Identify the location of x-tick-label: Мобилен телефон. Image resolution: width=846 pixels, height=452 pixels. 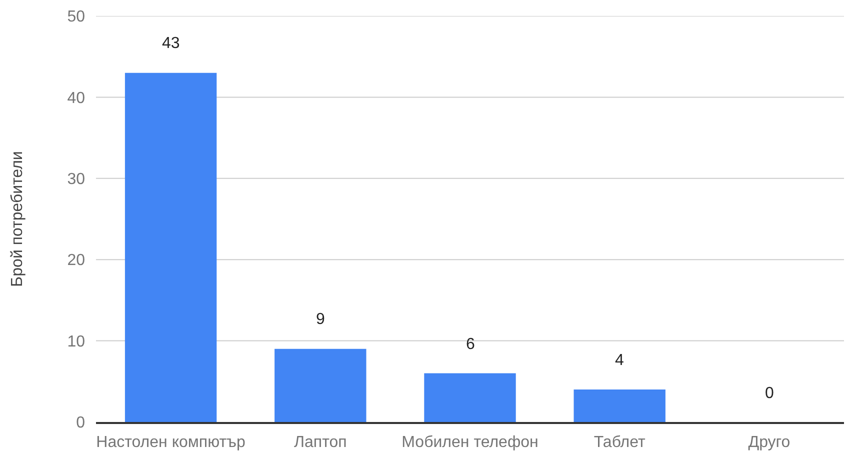
(470, 442).